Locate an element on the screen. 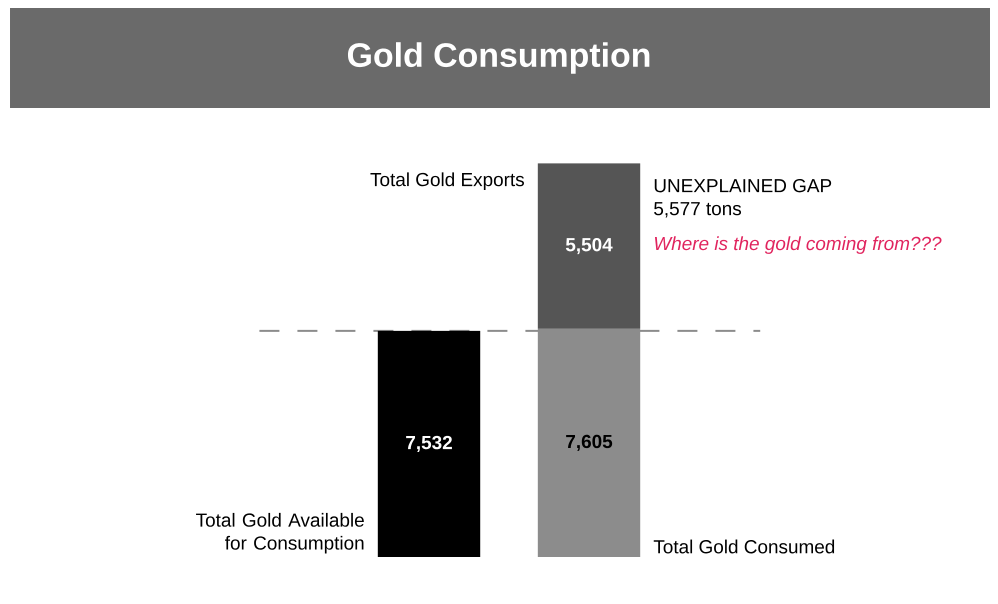 This screenshot has width=998, height=604. annotation: Where is the gold coming from??? is located at coordinates (798, 245).